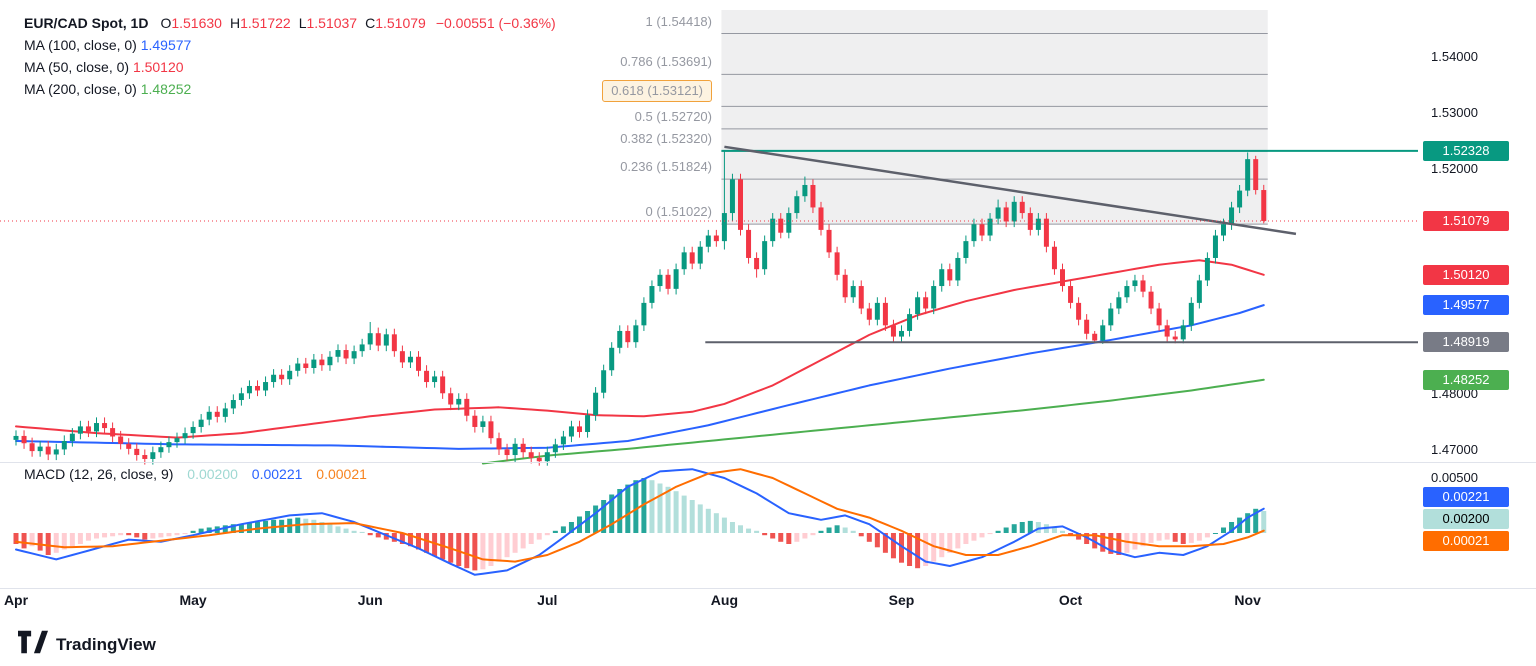  I want to click on tradingview-logo-icon, so click(33, 644).